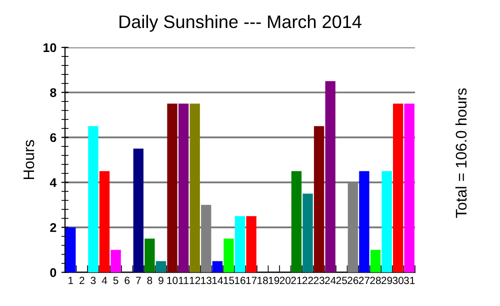 The image size is (500, 306). Describe the element at coordinates (217, 280) in the screenshot. I see `x-tick-label: 14` at that location.